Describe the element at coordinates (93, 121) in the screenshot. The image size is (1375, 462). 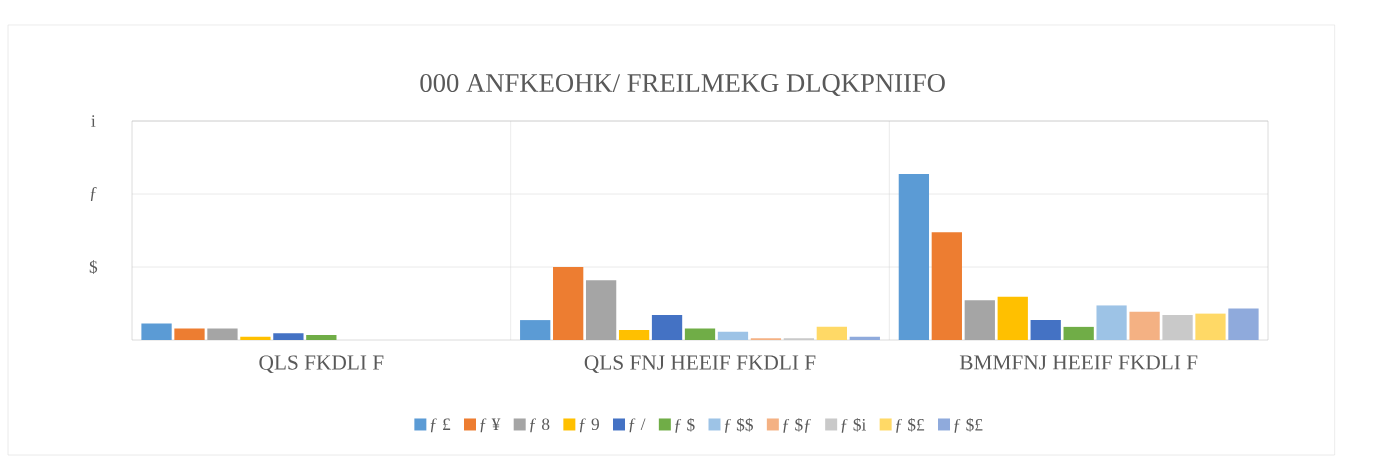
I see `text: i` at that location.